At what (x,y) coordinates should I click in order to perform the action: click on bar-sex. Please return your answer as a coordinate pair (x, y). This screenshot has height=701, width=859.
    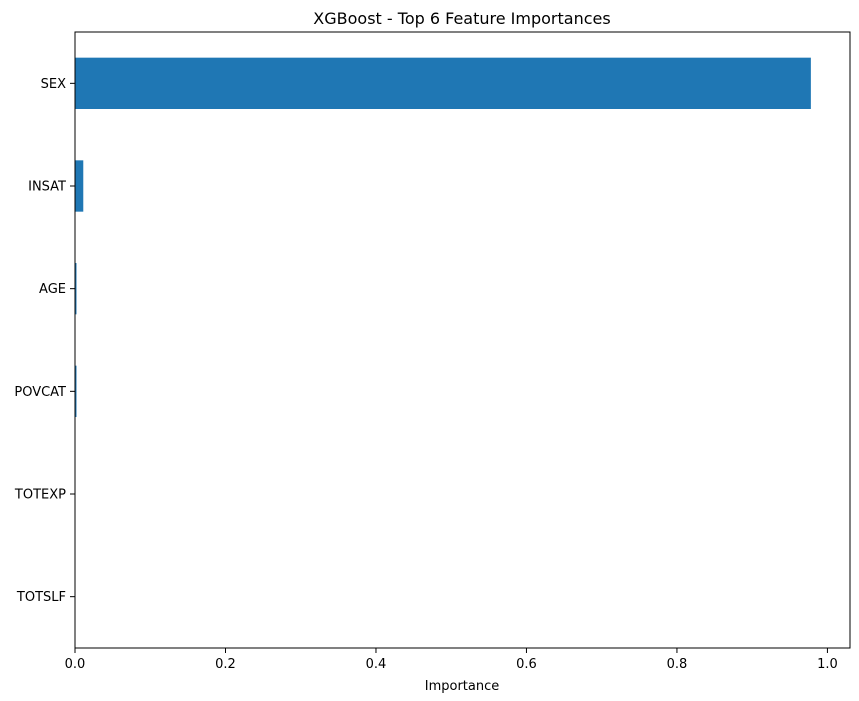
    Looking at the image, I should click on (443, 83).